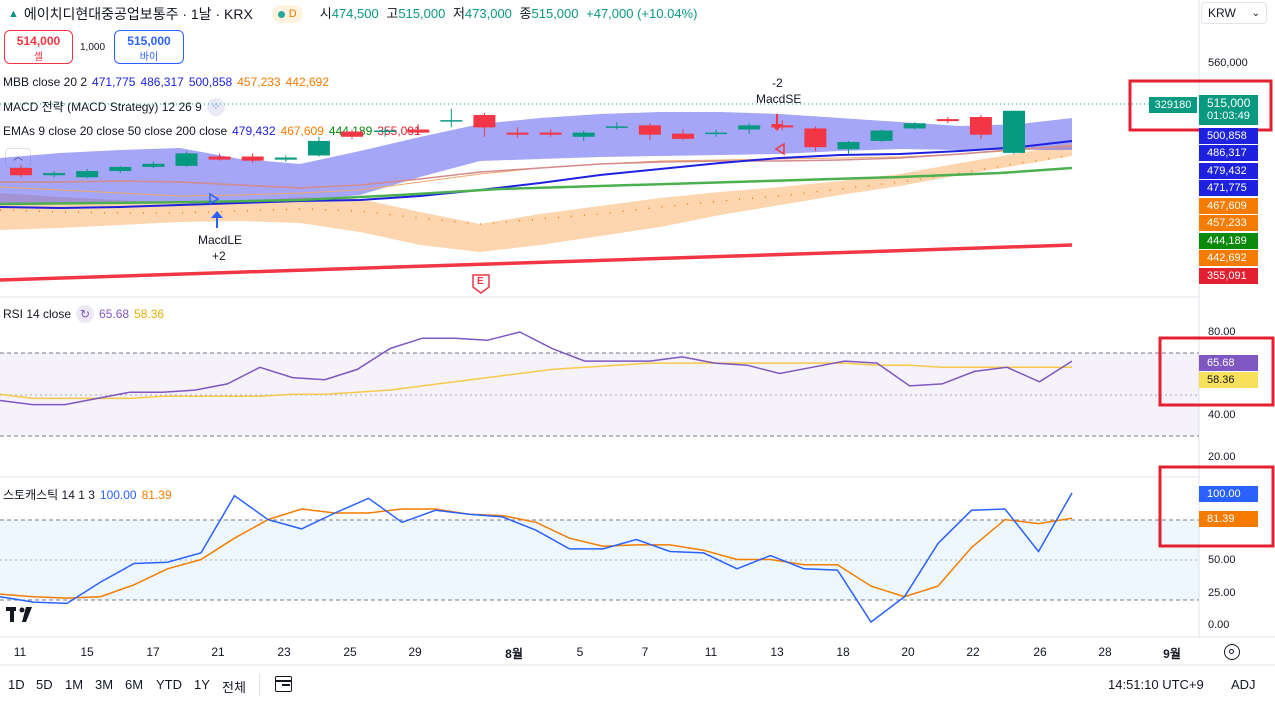 The image size is (1275, 701). What do you see at coordinates (234, 687) in the screenshot?
I see `range-button-전체: 전체` at bounding box center [234, 687].